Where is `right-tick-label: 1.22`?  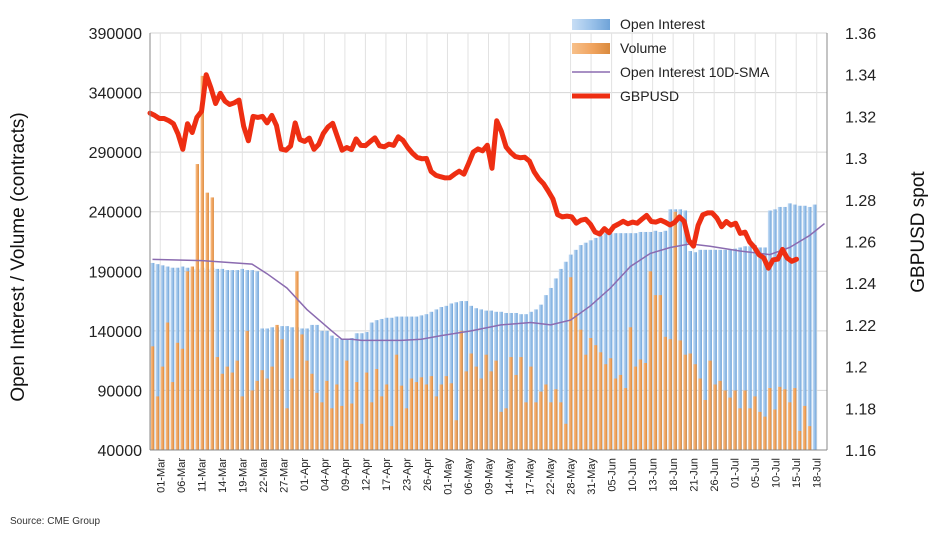 right-tick-label: 1.22 is located at coordinates (860, 326).